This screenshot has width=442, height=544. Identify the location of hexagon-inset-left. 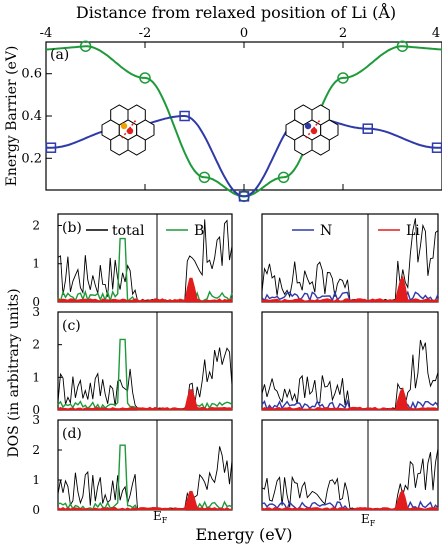
(128, 130).